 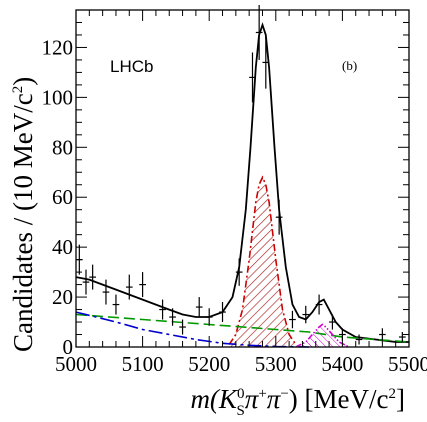 I want to click on fit-curve-dash-dot-dot, so click(x=322, y=335).